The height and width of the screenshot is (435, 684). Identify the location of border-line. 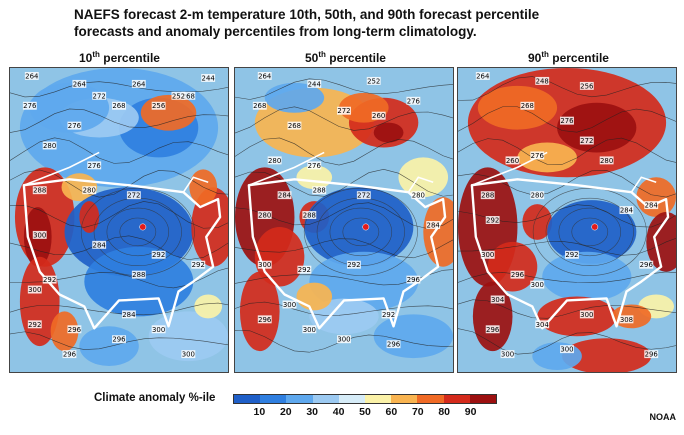
(116, 172).